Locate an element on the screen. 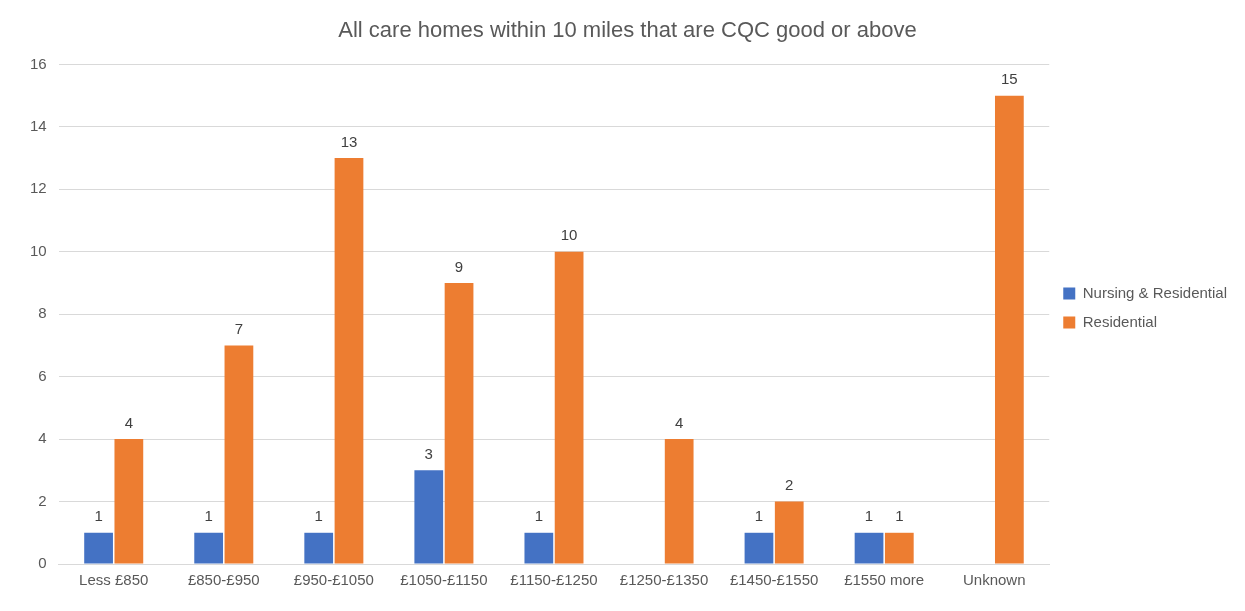  x-tick-label: Less £850 is located at coordinates (114, 580).